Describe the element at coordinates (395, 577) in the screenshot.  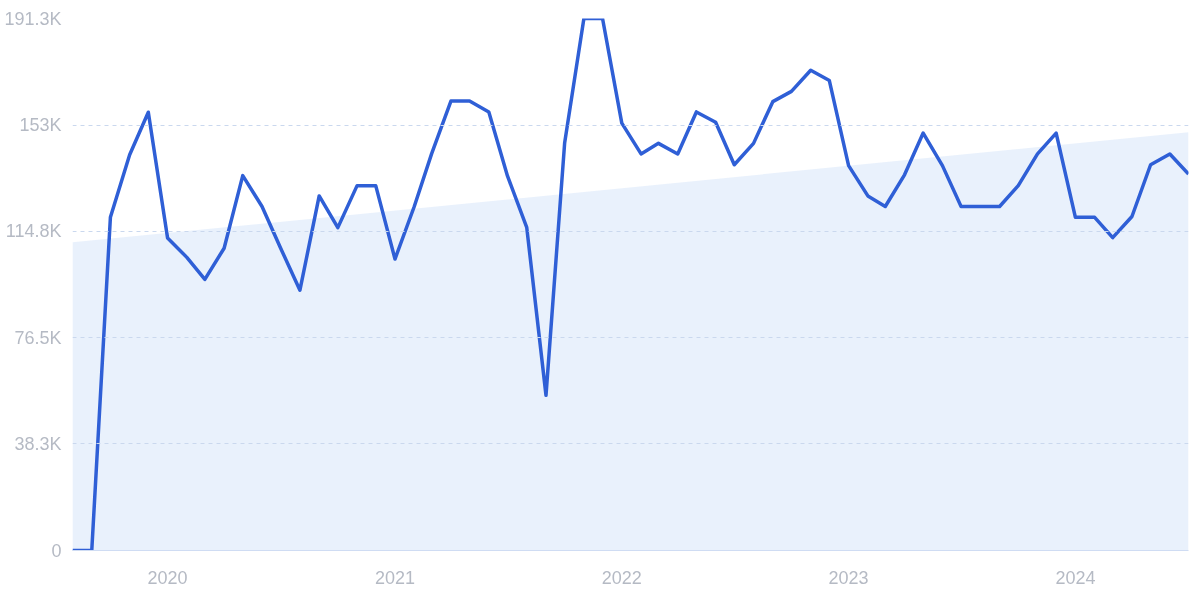
I see `x-tick-label: 2021` at that location.